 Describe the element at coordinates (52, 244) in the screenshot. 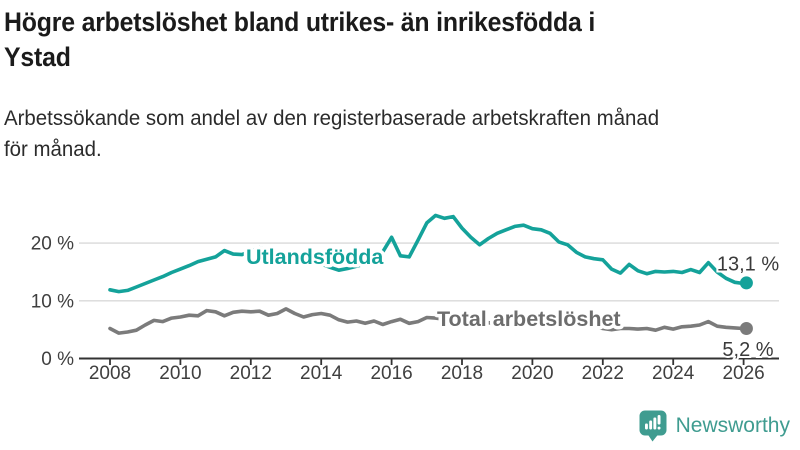

I see `y-axis-tick-label: 20 %` at that location.